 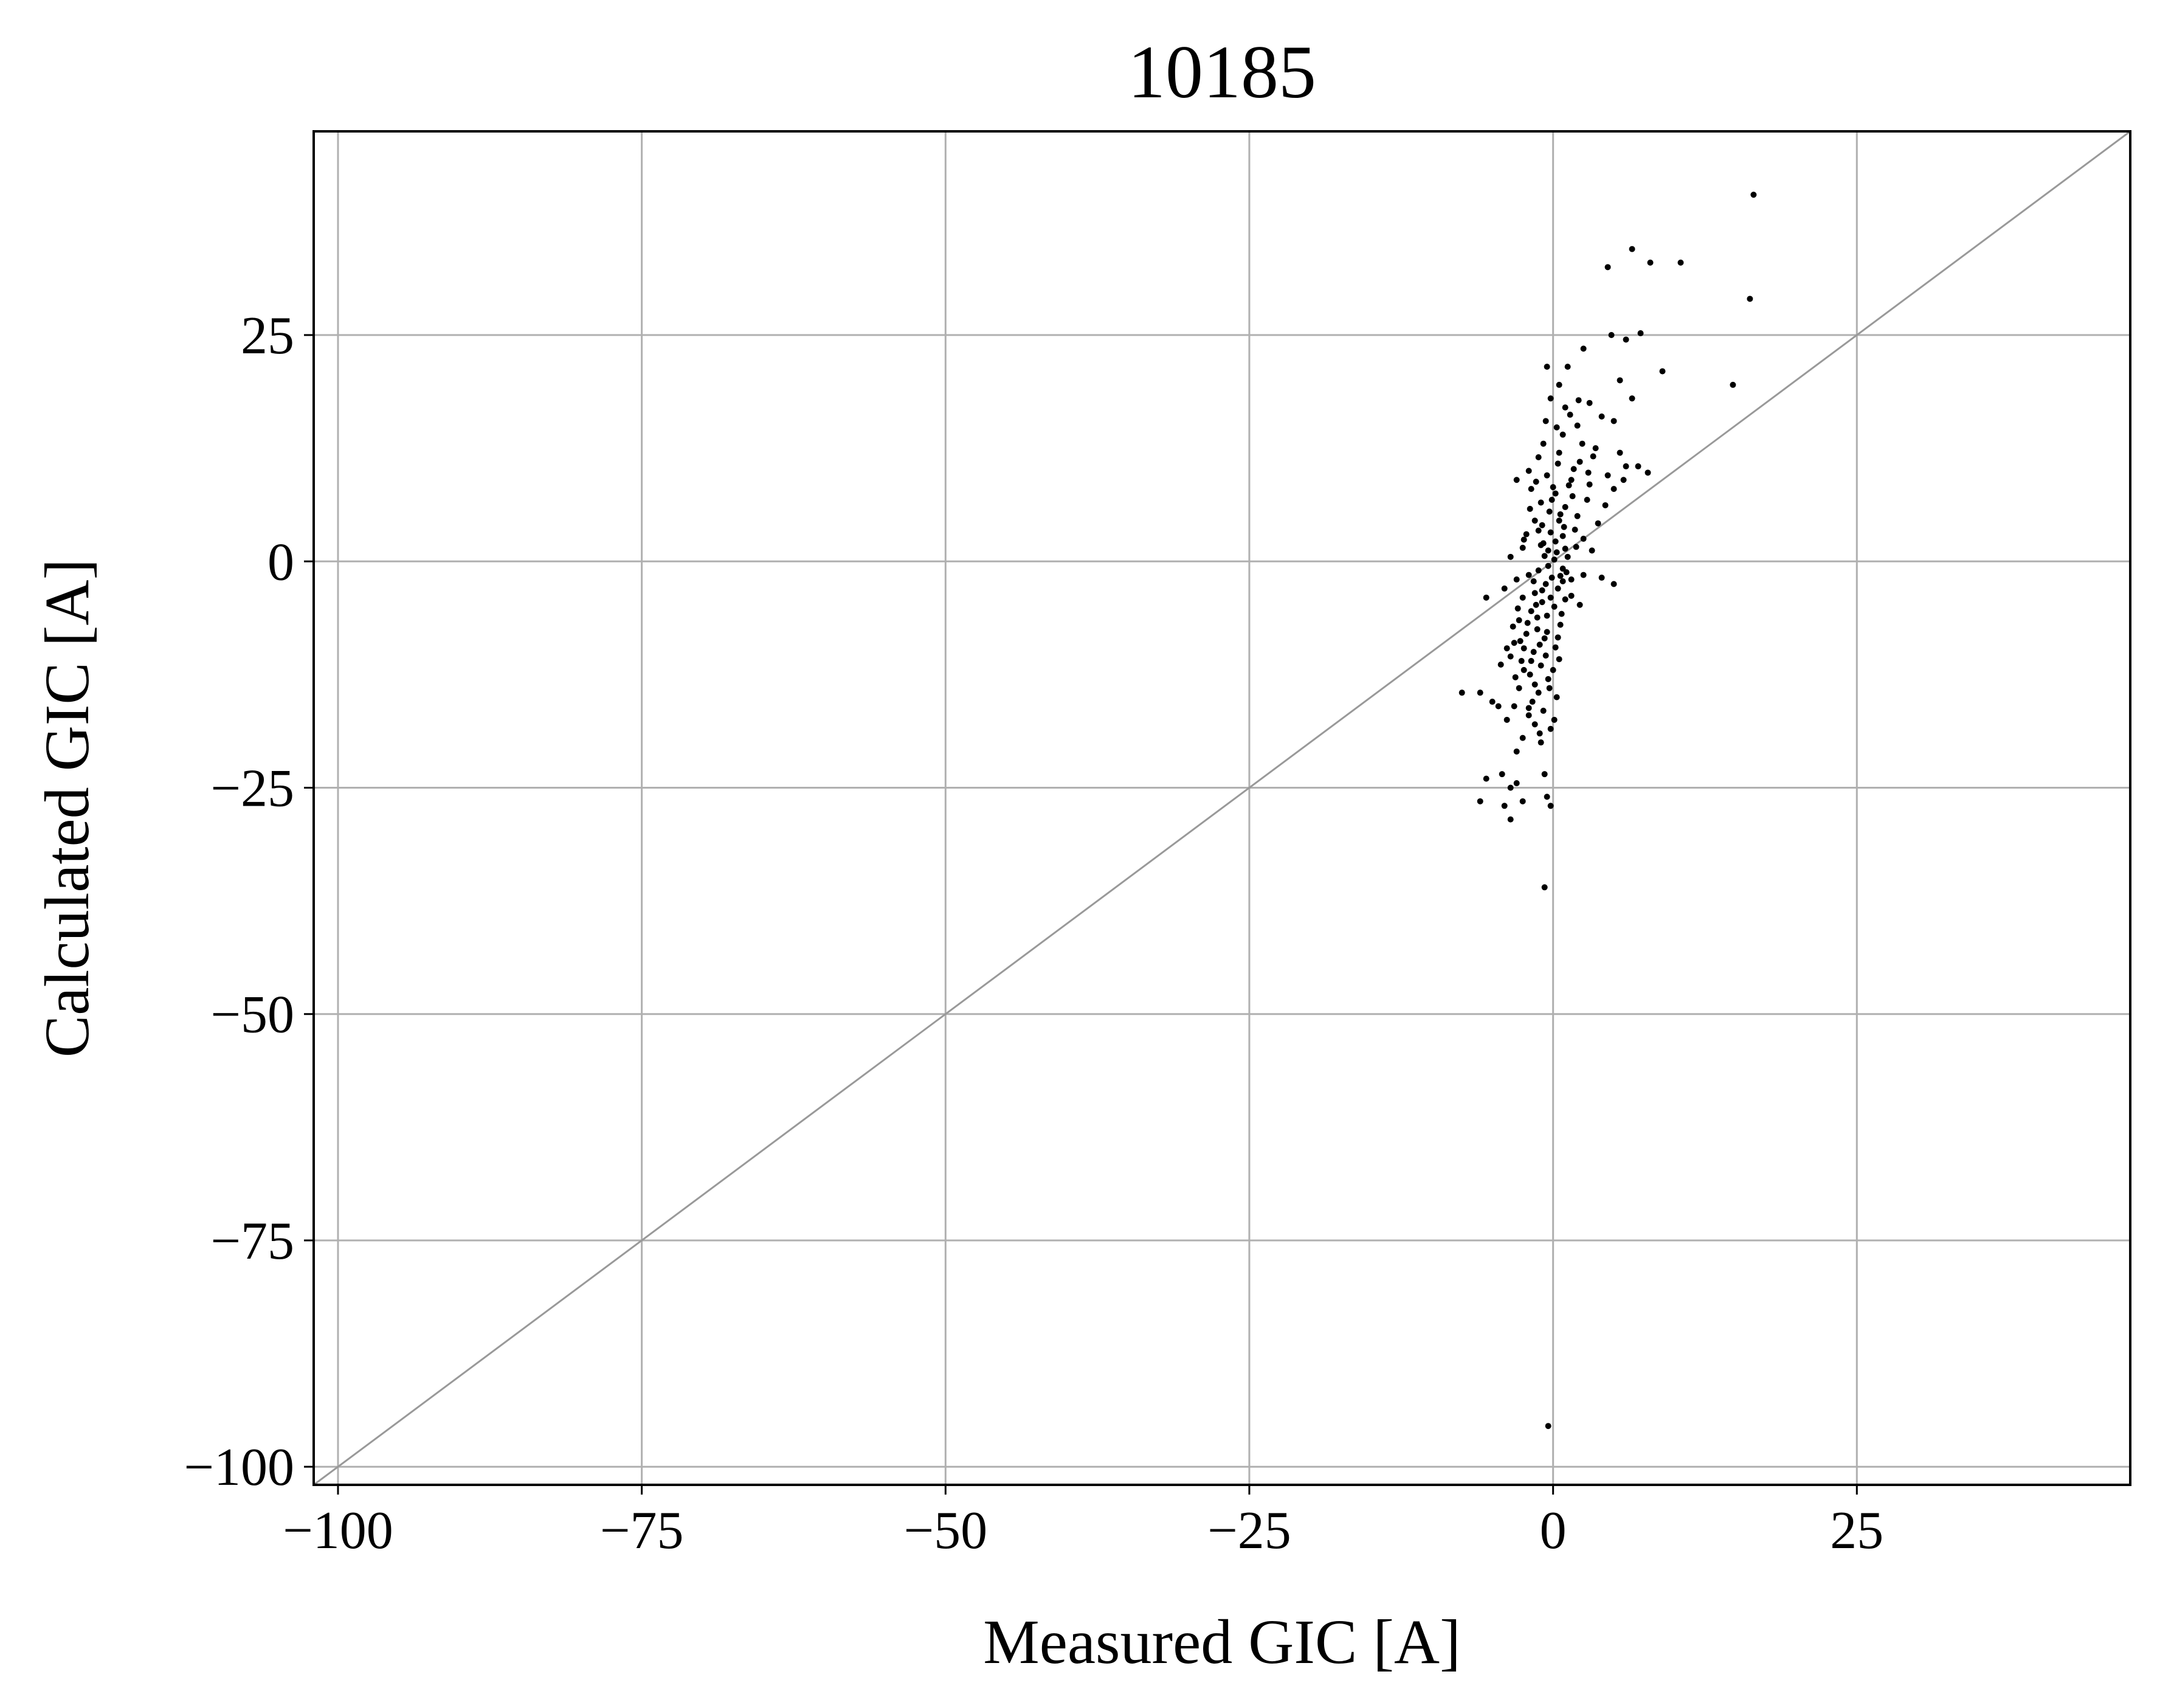 I want to click on x-tick-label: −50, so click(x=945, y=1531).